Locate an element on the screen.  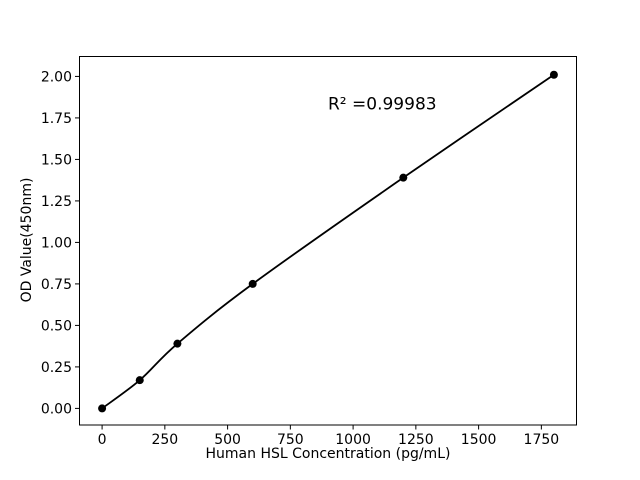
y-tick-label: 0.75 is located at coordinates (56, 285).